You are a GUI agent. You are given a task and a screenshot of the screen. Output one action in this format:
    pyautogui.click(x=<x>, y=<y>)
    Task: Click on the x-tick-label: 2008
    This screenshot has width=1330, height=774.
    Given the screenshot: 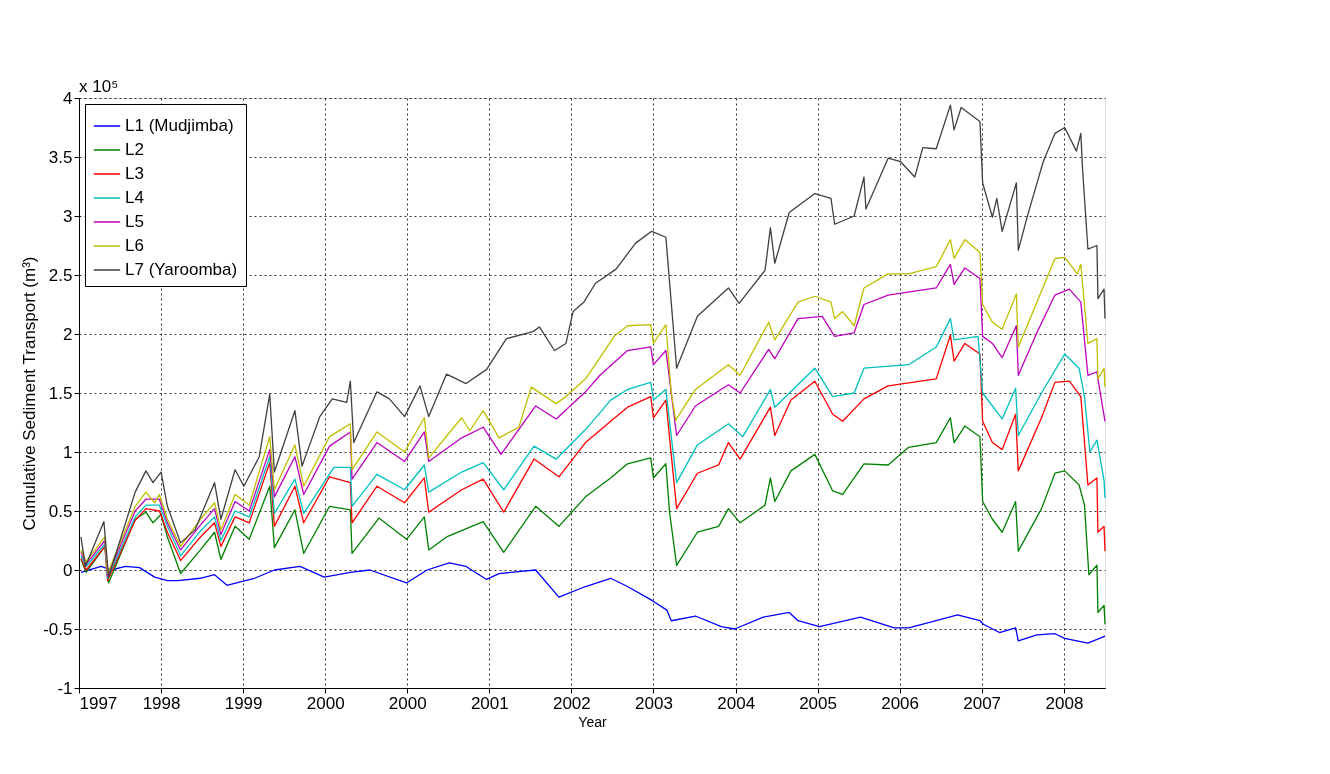 What is the action you would take?
    pyautogui.click(x=1064, y=703)
    